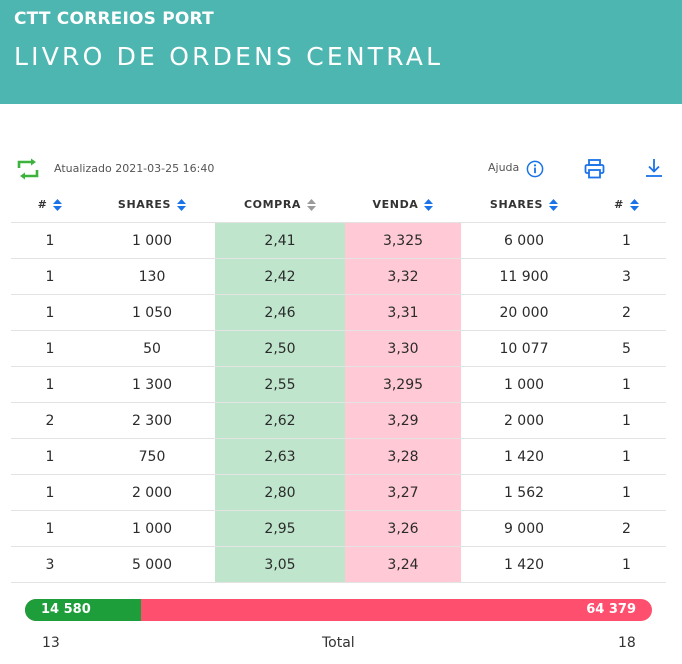  Describe the element at coordinates (280, 348) in the screenshot. I see `buy-price-cell: 2,50` at that location.